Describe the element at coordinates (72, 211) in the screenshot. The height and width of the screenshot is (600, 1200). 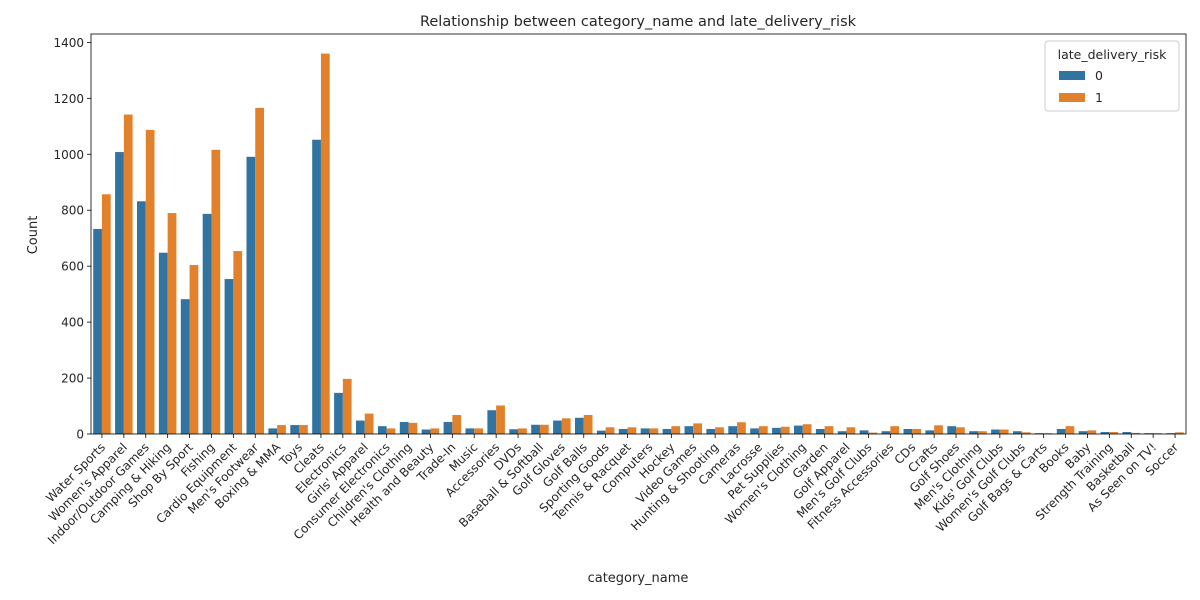
I see `y-tick-label: 800` at that location.